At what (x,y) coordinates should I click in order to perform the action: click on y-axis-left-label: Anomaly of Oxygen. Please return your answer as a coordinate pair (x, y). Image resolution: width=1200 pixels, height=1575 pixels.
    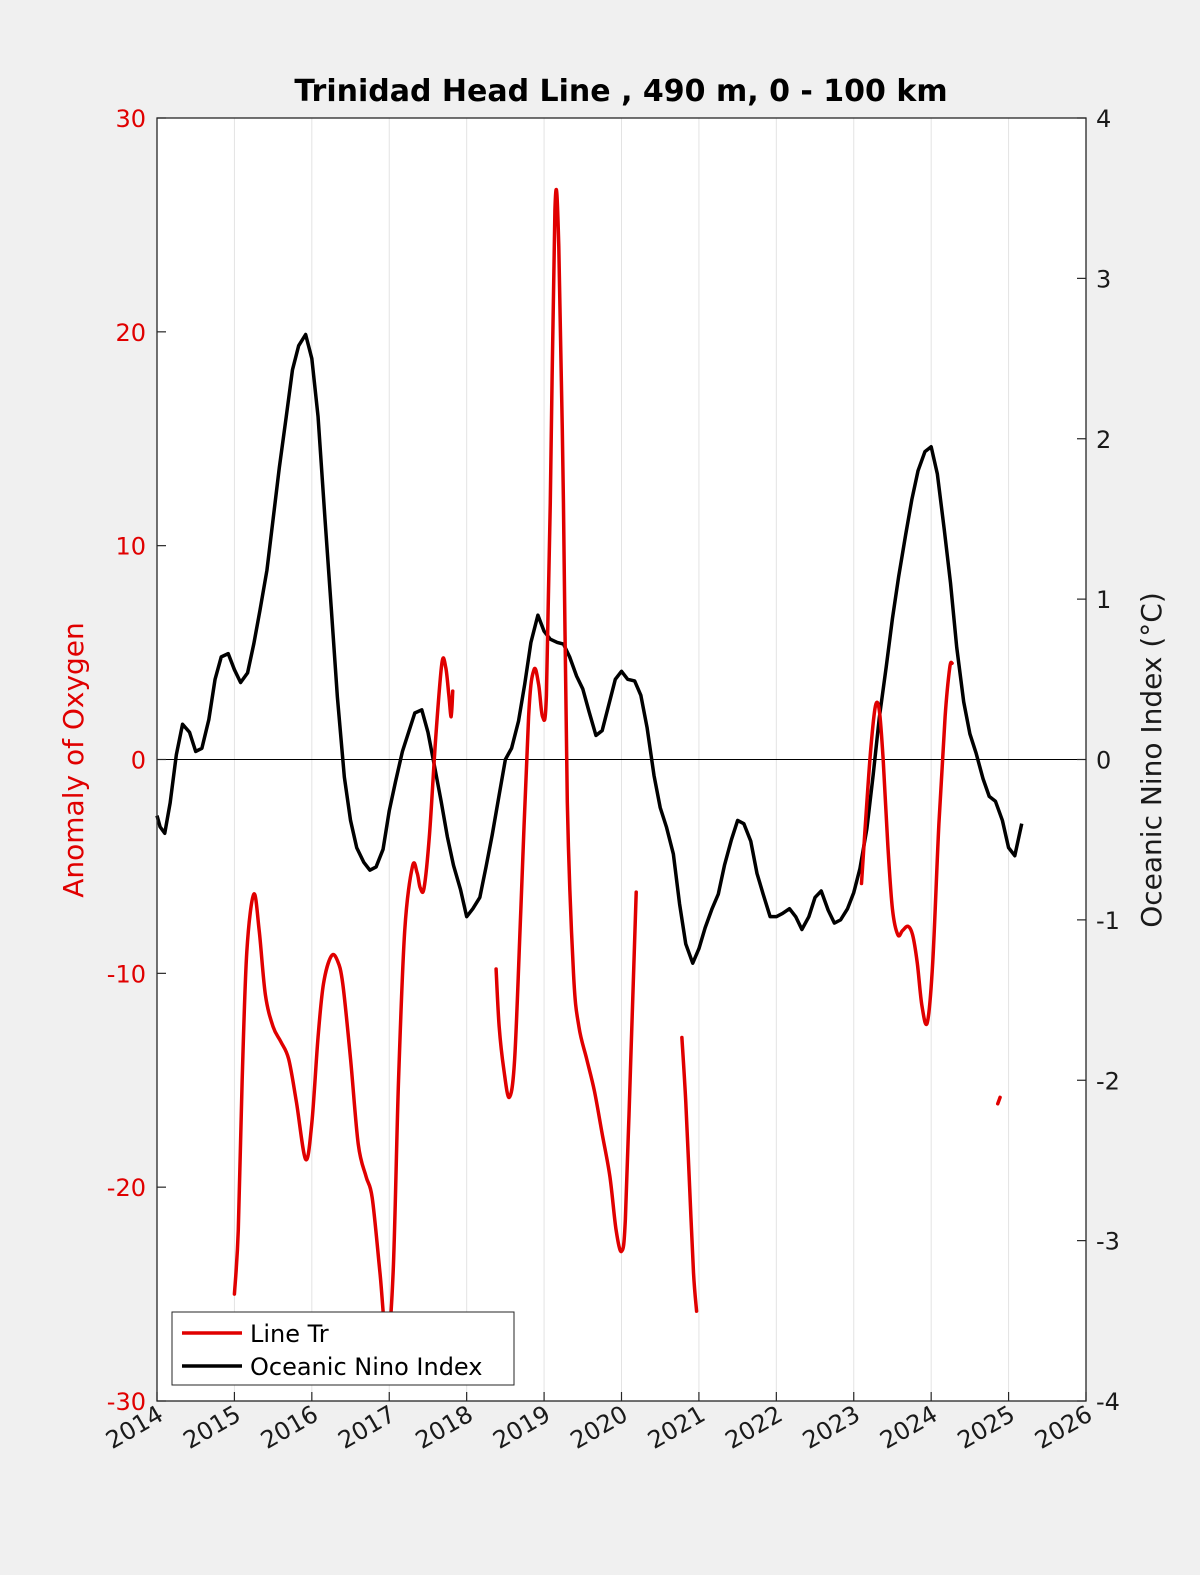
    Looking at the image, I should click on (73, 760).